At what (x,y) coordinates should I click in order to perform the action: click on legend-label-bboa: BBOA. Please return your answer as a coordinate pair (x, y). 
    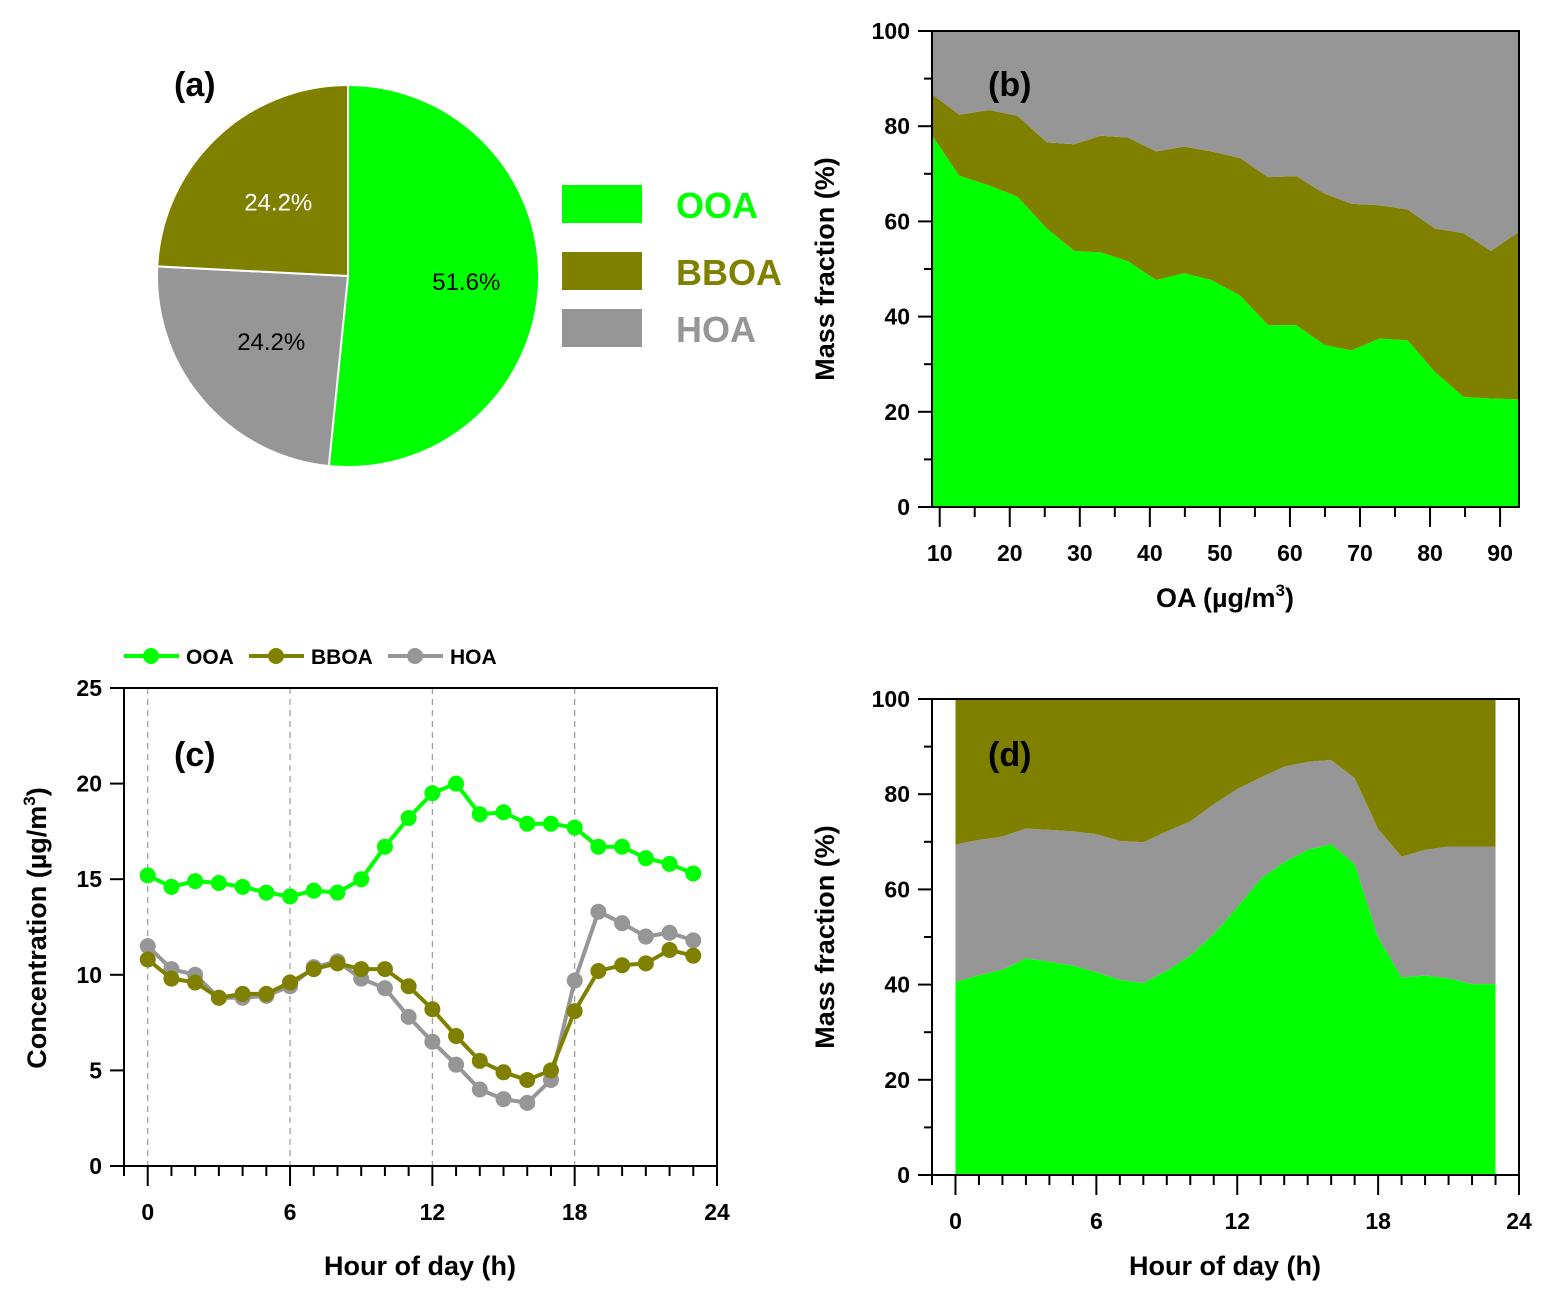
    Looking at the image, I should click on (729, 272).